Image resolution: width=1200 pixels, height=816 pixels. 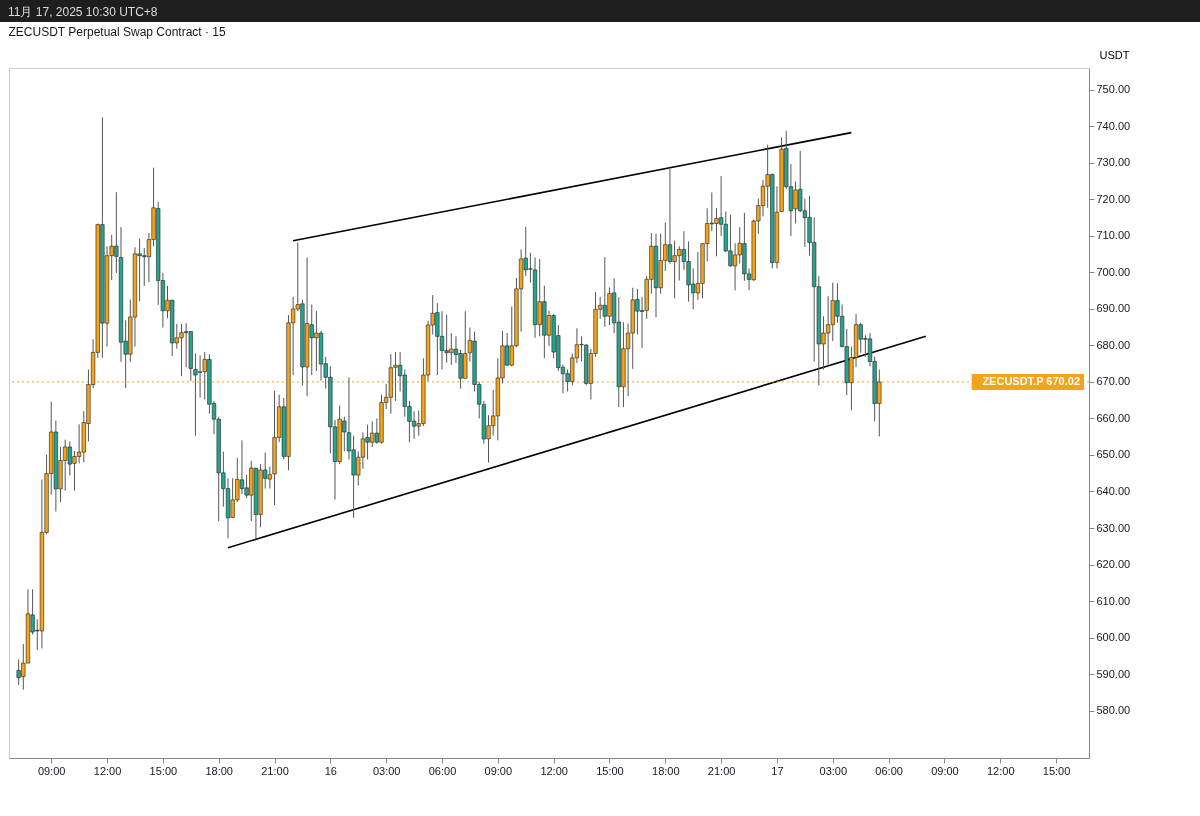 I want to click on x-tick-label: 17, so click(x=777, y=770).